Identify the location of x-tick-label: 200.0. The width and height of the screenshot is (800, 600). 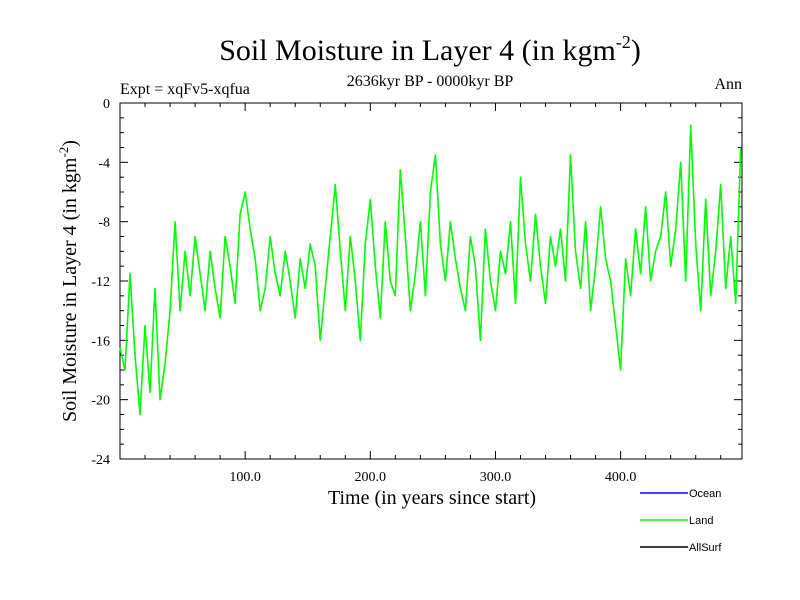
(371, 477).